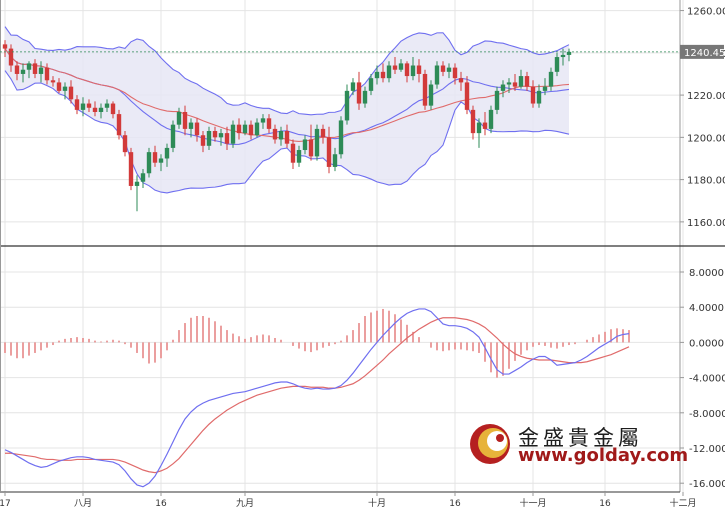 The width and height of the screenshot is (725, 510). I want to click on time-tick-label: 十一月, so click(532, 503).